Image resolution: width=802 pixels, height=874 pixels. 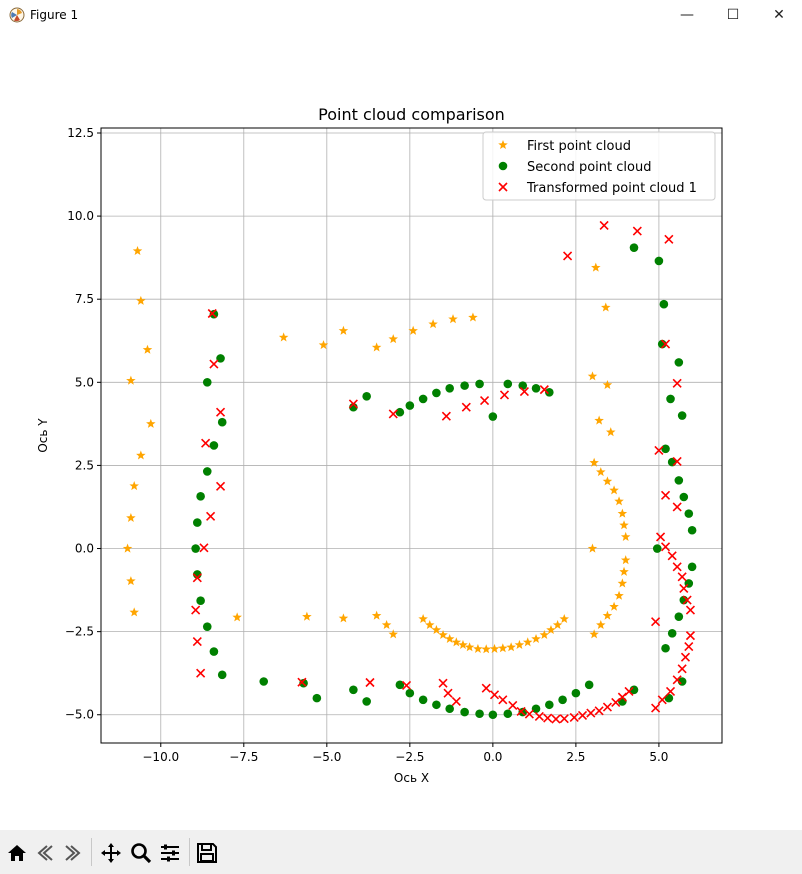 I want to click on maximize-button: ☐, so click(x=733, y=15).